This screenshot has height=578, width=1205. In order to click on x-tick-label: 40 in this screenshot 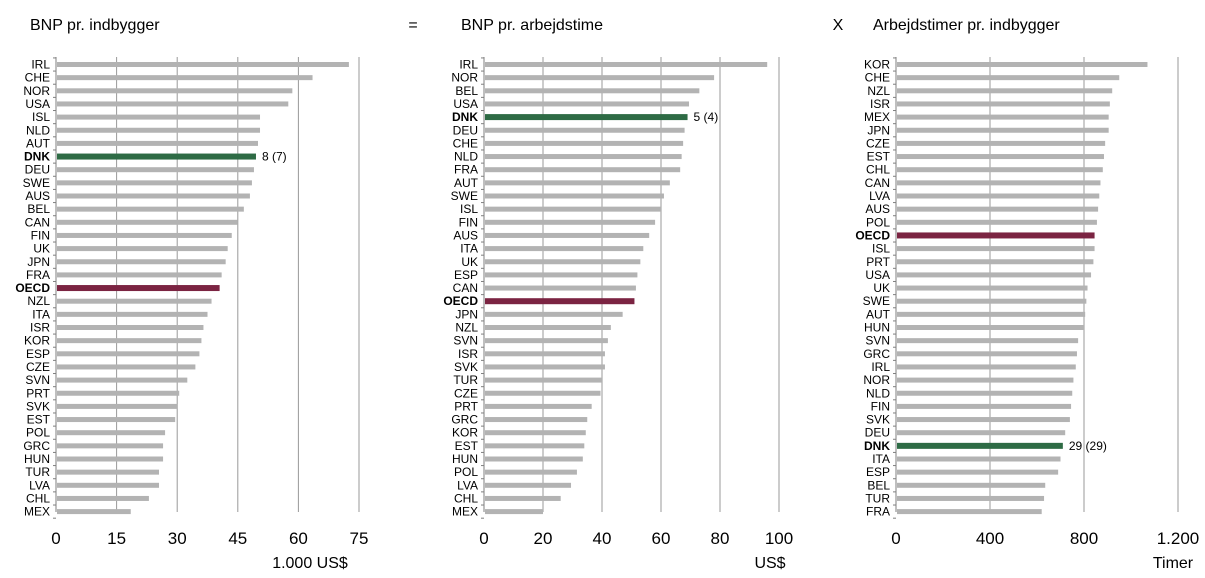, I will do `click(602, 538)`.